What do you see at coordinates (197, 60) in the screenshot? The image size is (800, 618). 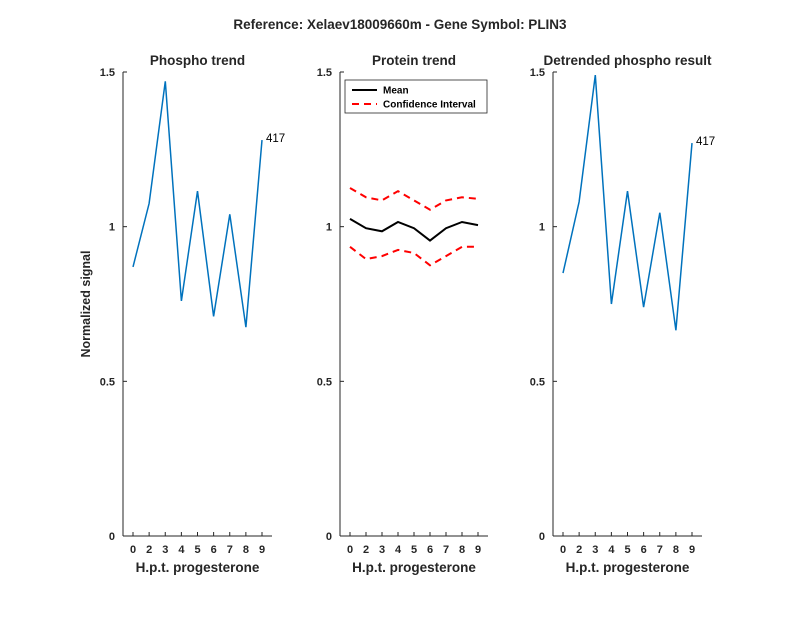 I see `panel-title: Phospho trend` at bounding box center [197, 60].